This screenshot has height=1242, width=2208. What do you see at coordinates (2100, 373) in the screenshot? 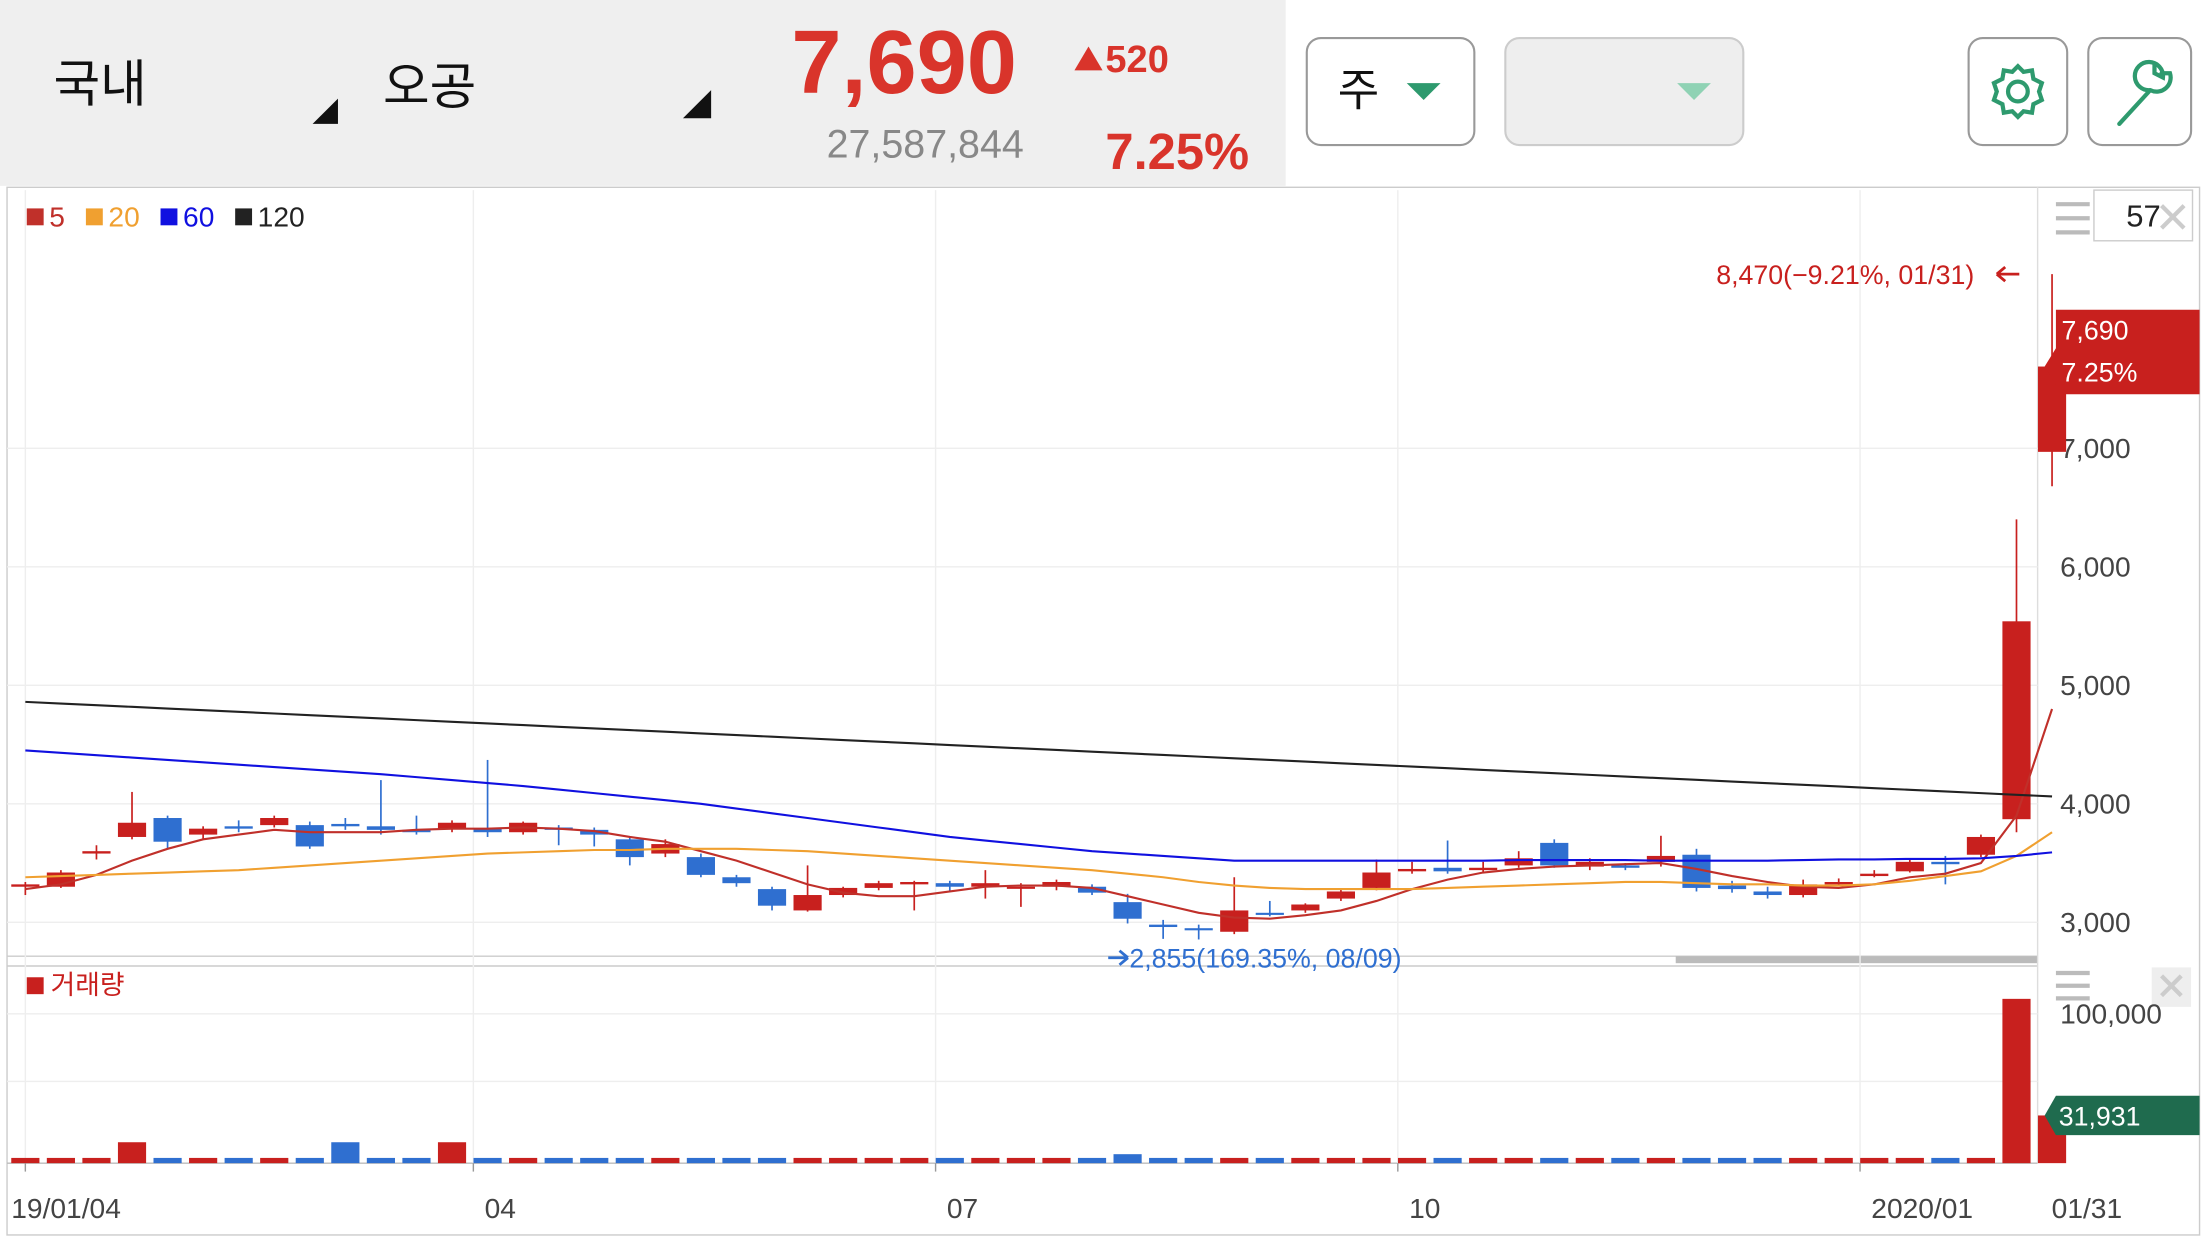
I see `price-tag-rate: 7.25%` at bounding box center [2100, 373].